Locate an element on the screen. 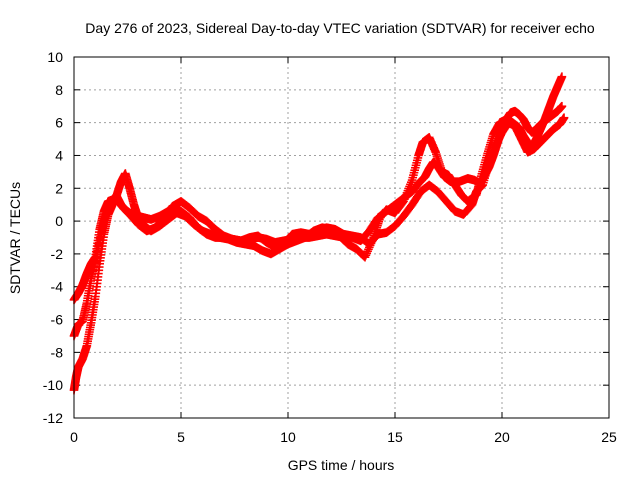 The image size is (640, 480). y-tick-label: 8 is located at coordinates (59, 90).